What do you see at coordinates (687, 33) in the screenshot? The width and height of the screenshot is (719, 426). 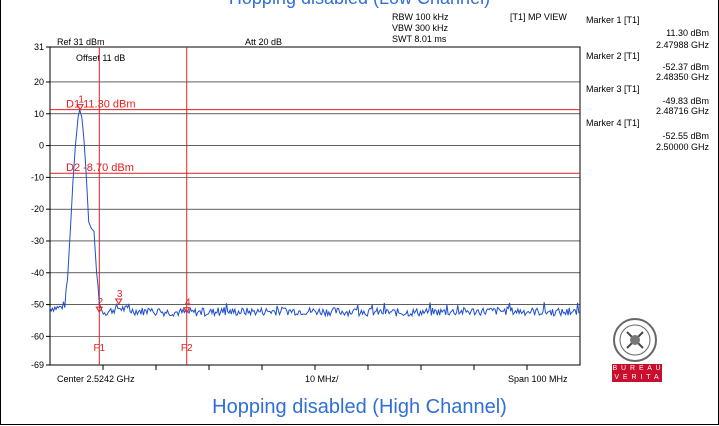 I see `marker-1-level: 11.30 dBm` at bounding box center [687, 33].